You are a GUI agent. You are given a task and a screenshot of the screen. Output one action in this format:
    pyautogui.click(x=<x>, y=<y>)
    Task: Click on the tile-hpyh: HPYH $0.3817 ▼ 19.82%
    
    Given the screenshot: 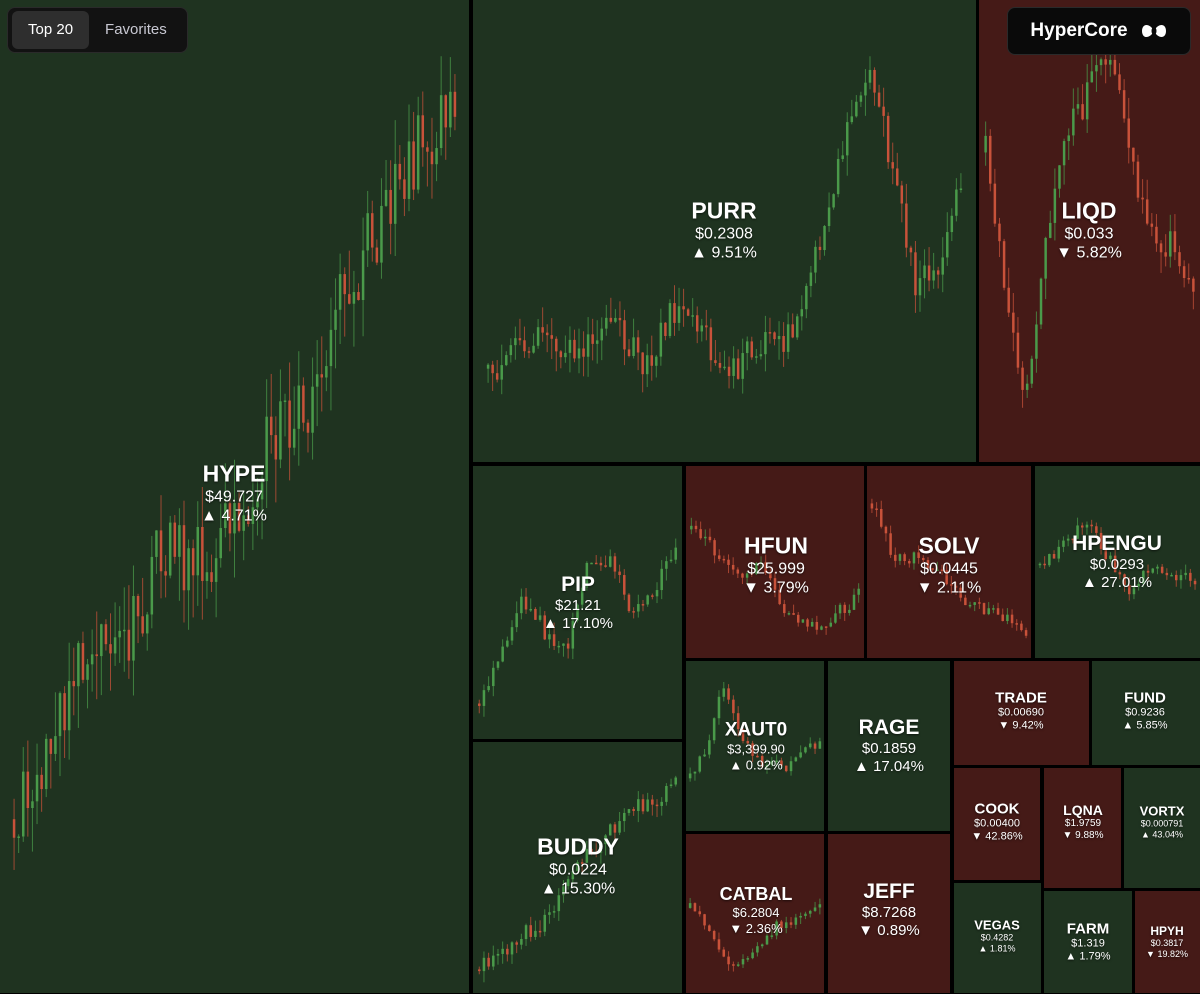 What is the action you would take?
    pyautogui.click(x=1167, y=942)
    